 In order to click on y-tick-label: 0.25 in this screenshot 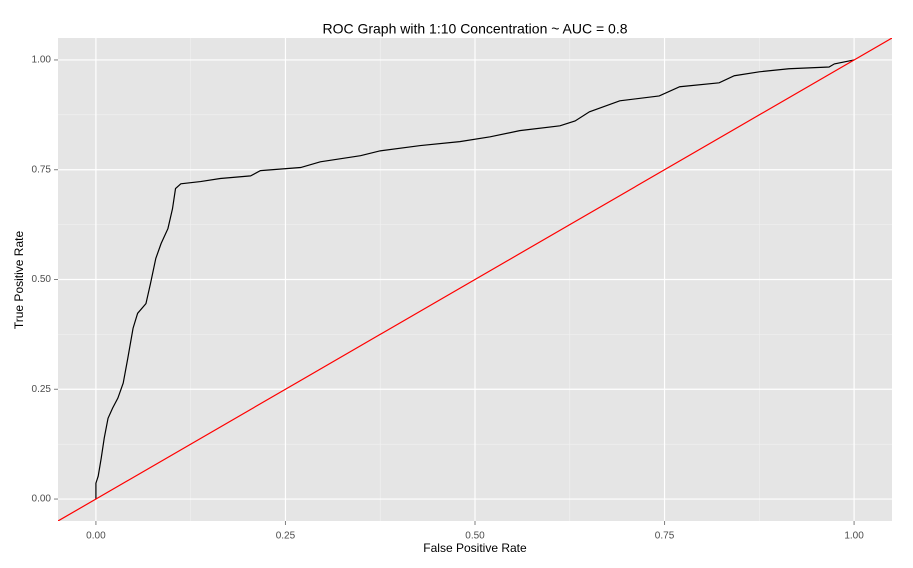, I will do `click(42, 389)`.